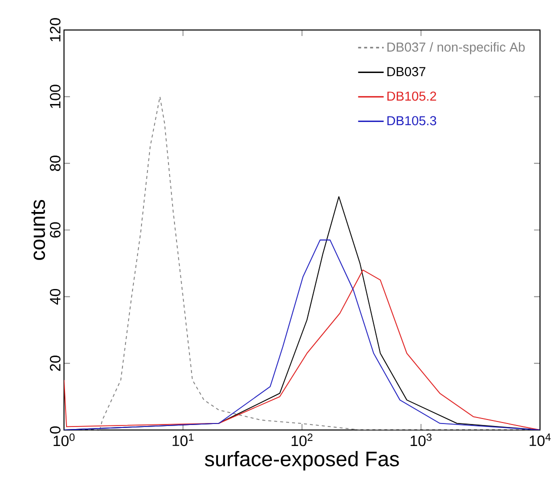 This screenshot has height=493, width=556. What do you see at coordinates (55, 230) in the screenshot?
I see `y-tick-label: 60` at bounding box center [55, 230].